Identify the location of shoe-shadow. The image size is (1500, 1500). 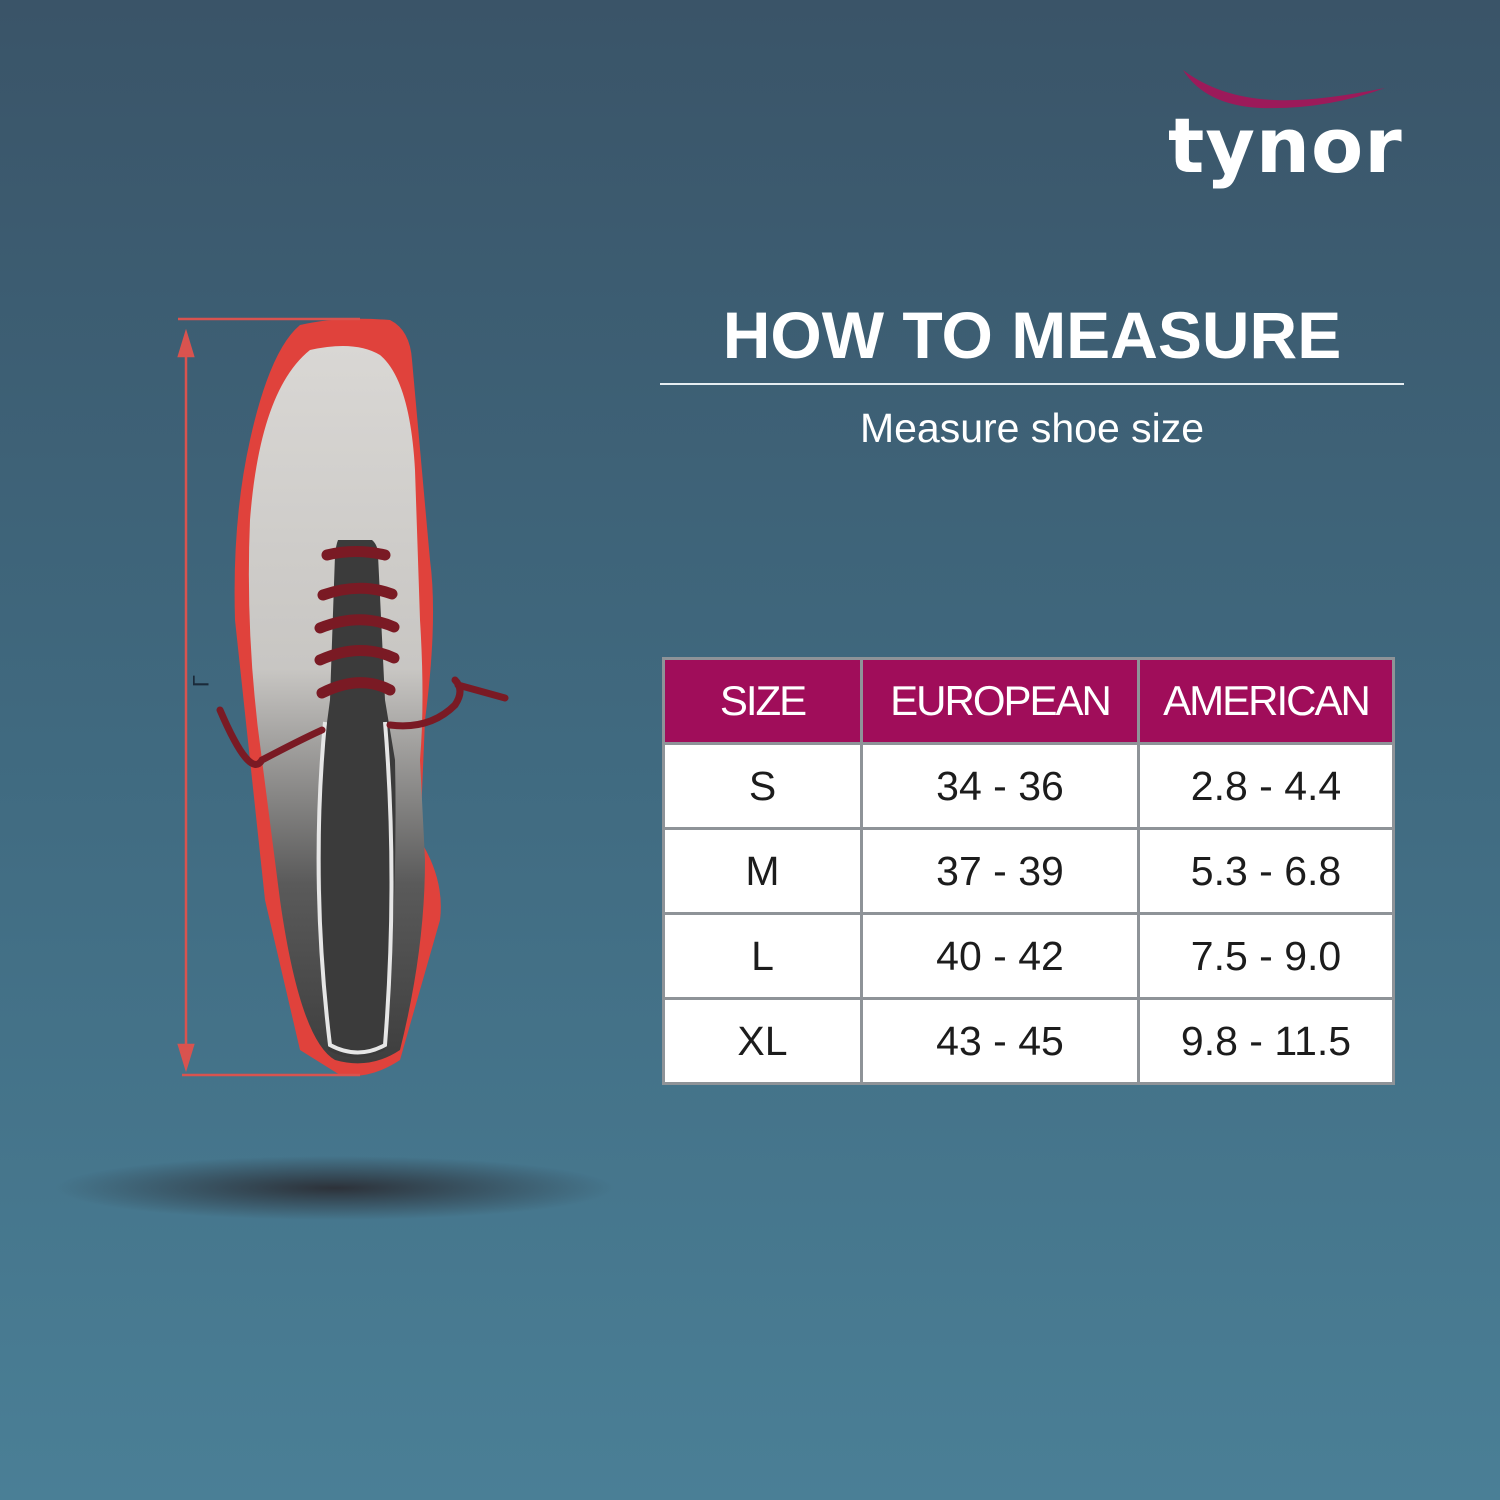
(335, 1188).